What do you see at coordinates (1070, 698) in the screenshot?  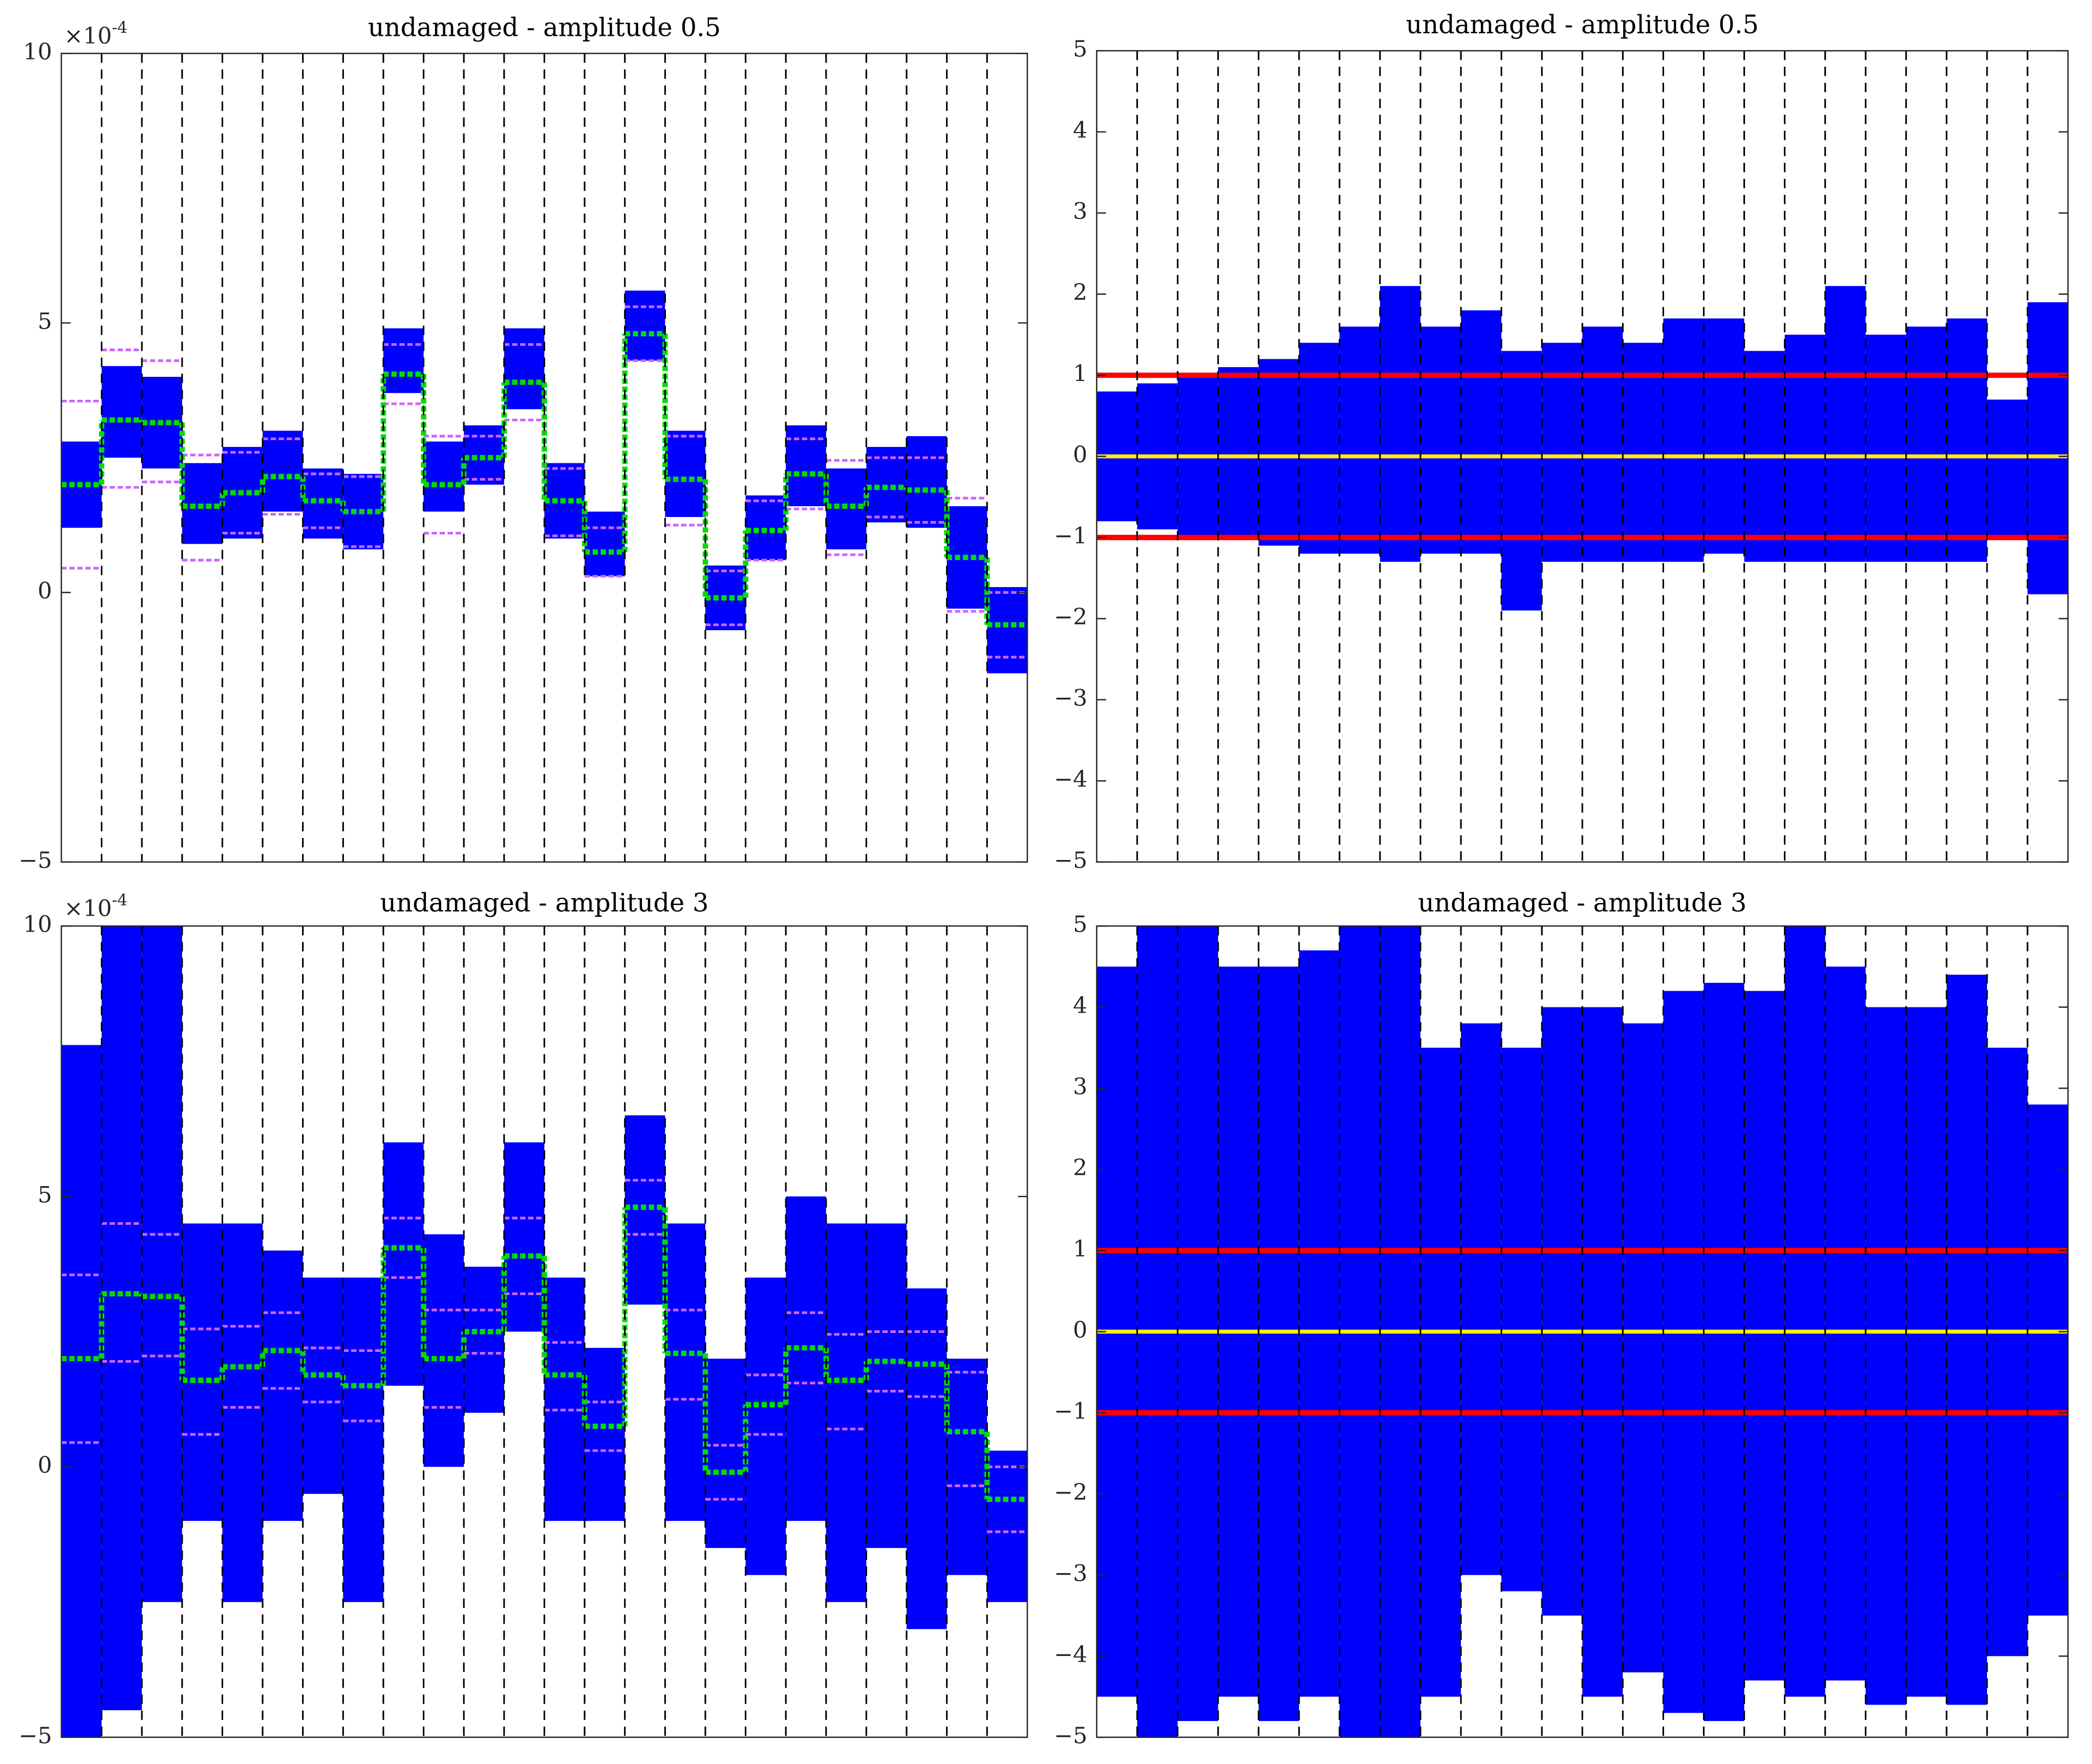 I see `y-tick-label: −3` at bounding box center [1070, 698].